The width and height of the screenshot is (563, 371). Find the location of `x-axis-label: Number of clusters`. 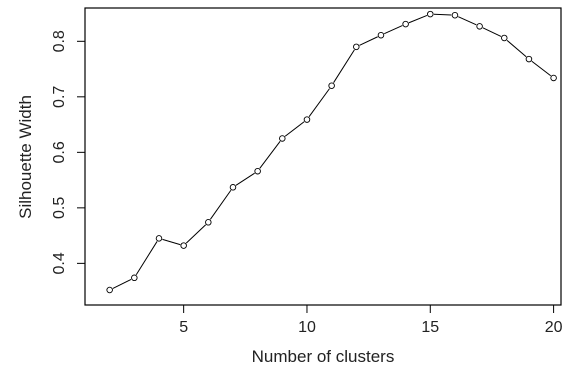

x-axis-label: Number of clusters is located at coordinates (323, 356).